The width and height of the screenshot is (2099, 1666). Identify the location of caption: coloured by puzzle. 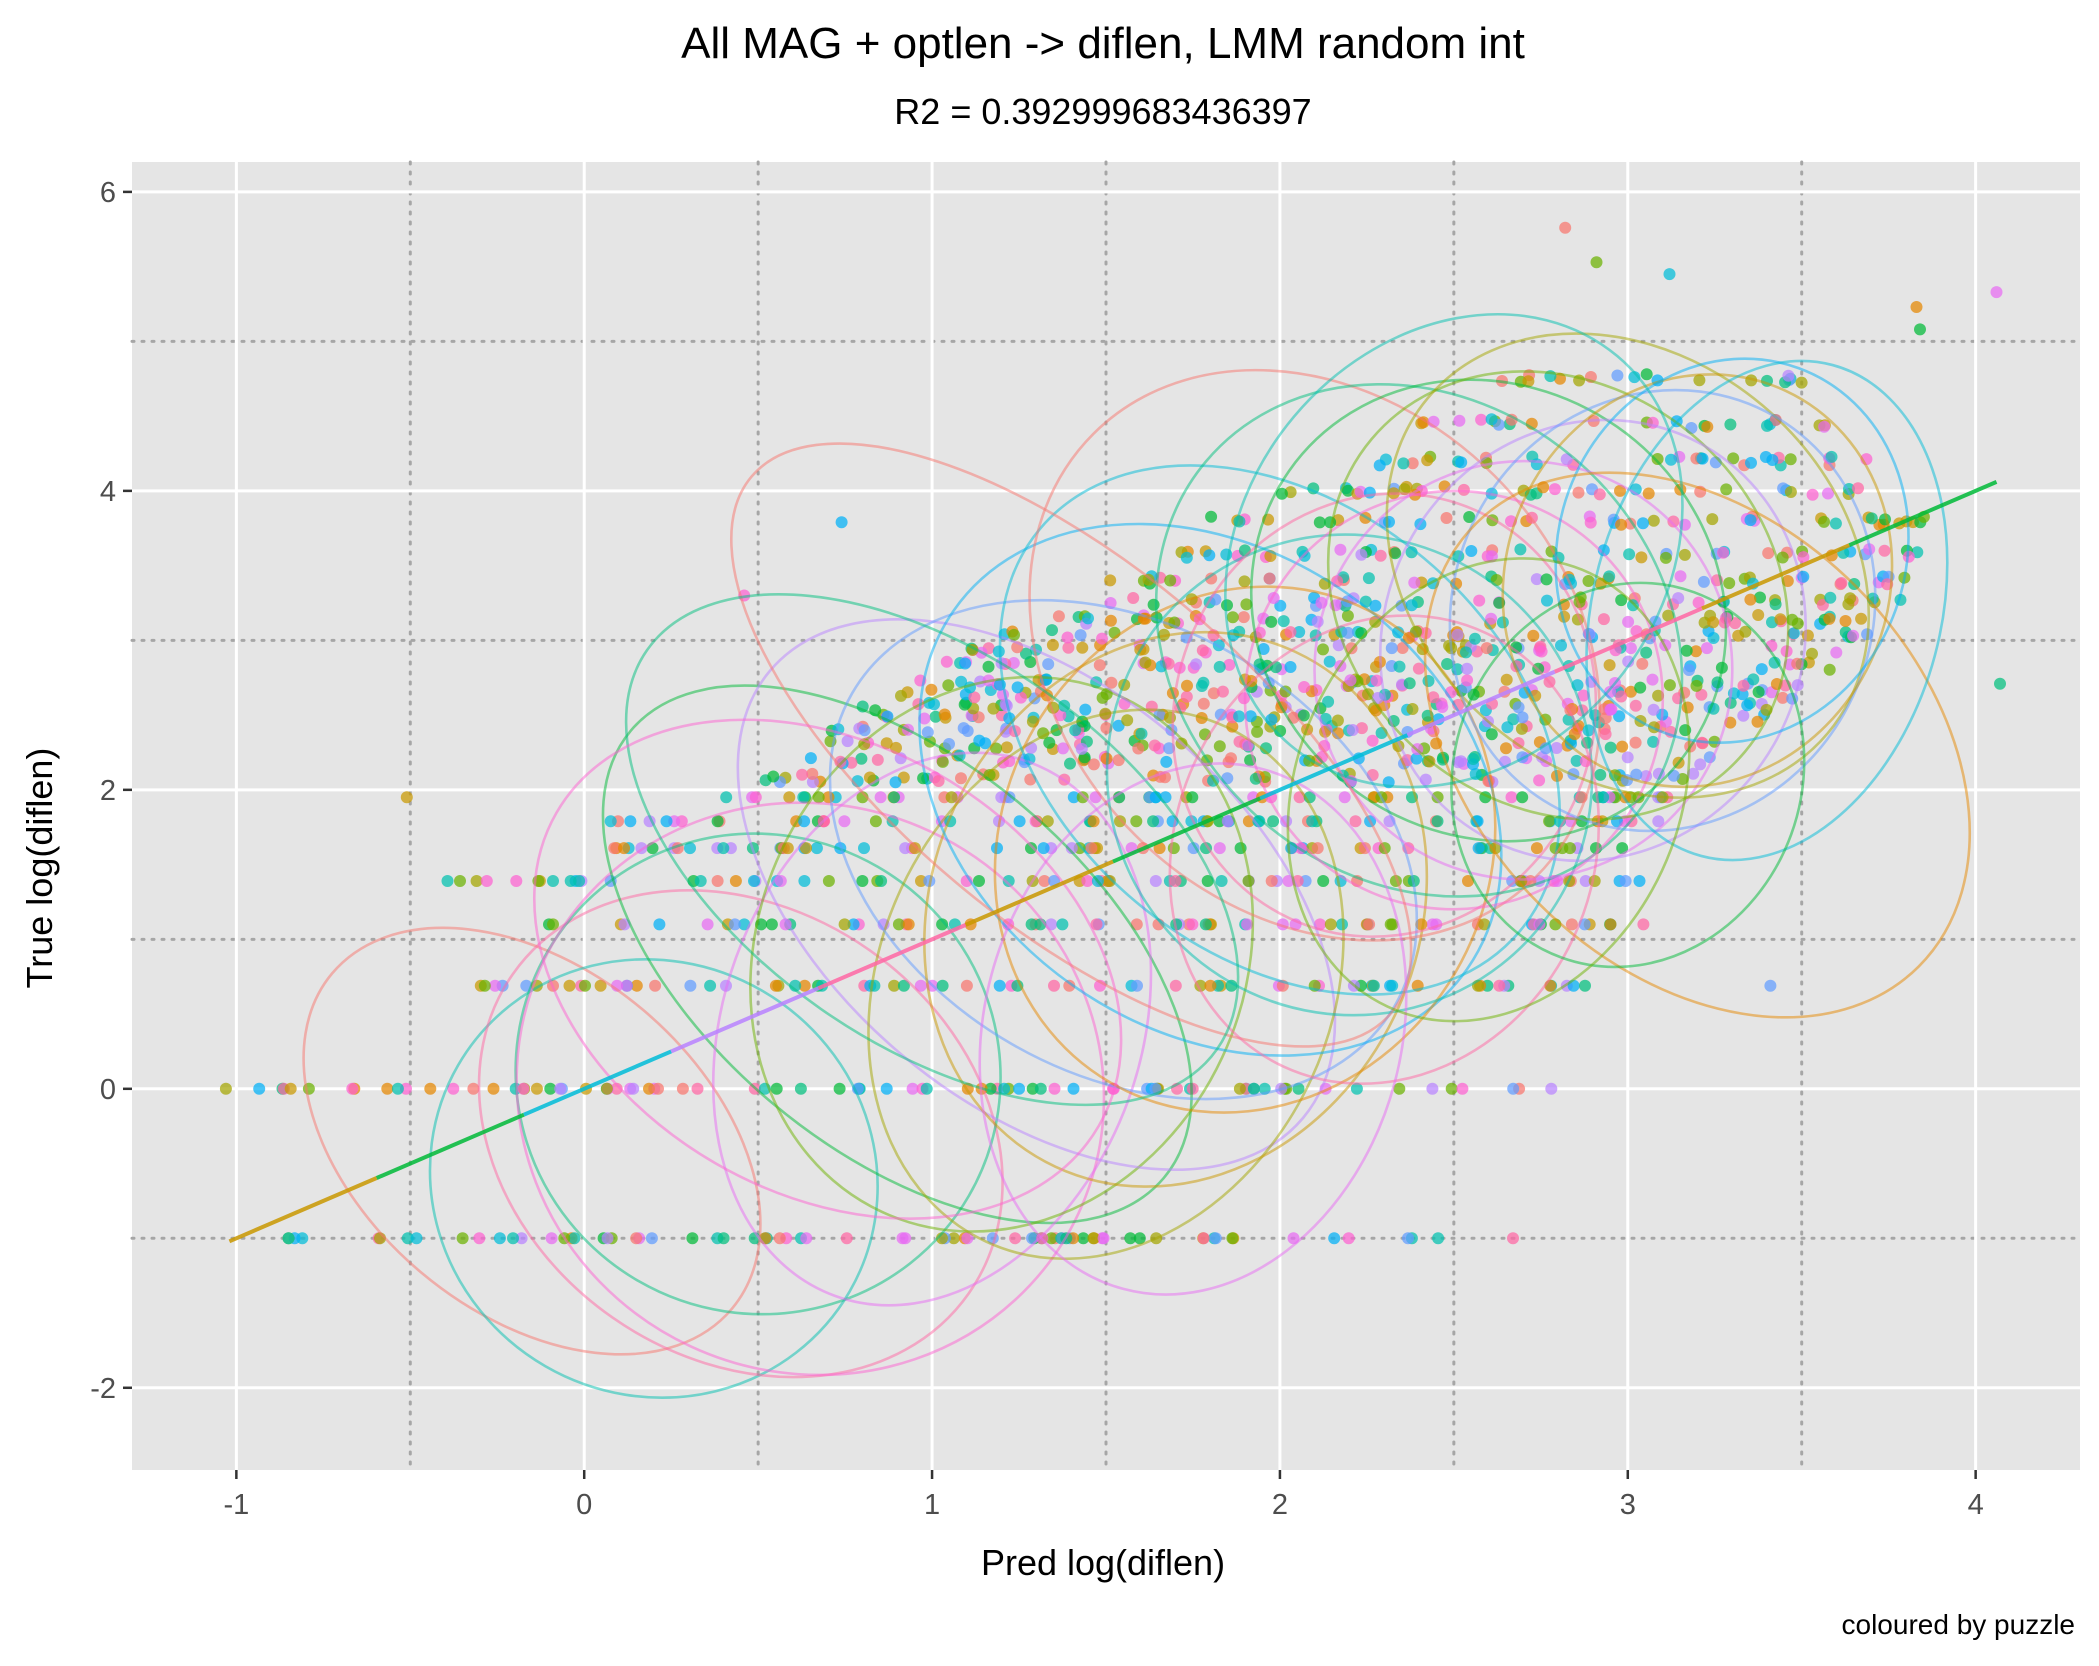
(1958, 1624).